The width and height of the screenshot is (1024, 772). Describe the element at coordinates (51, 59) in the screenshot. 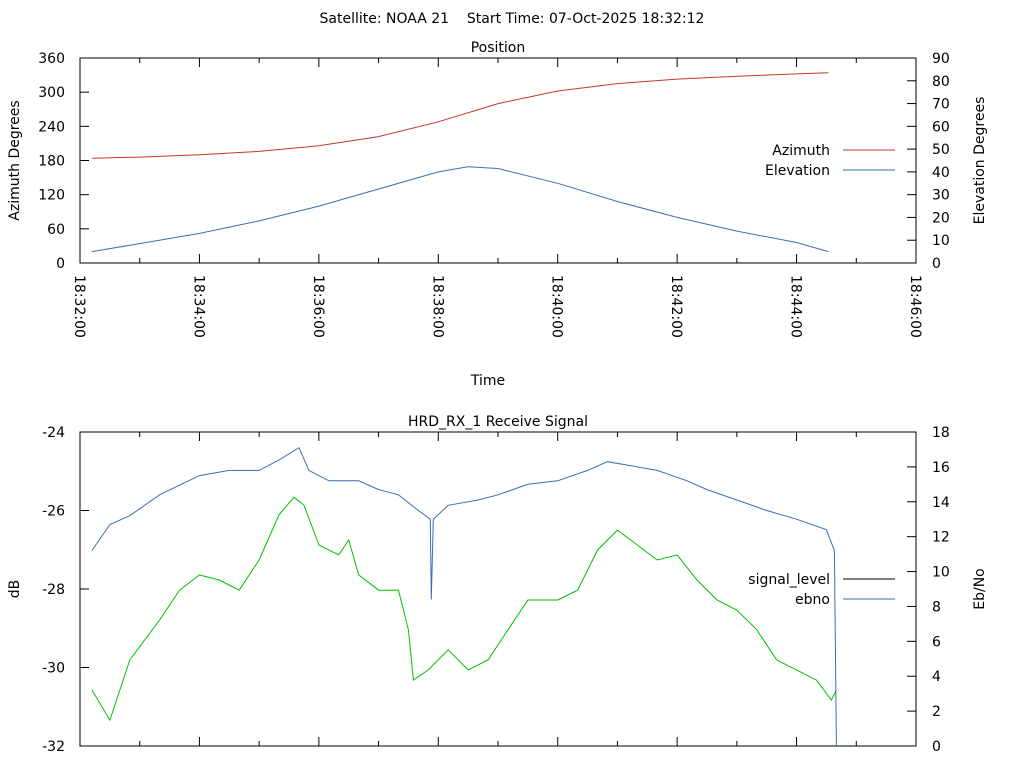

I see `position-y-tick-label: 360` at that location.